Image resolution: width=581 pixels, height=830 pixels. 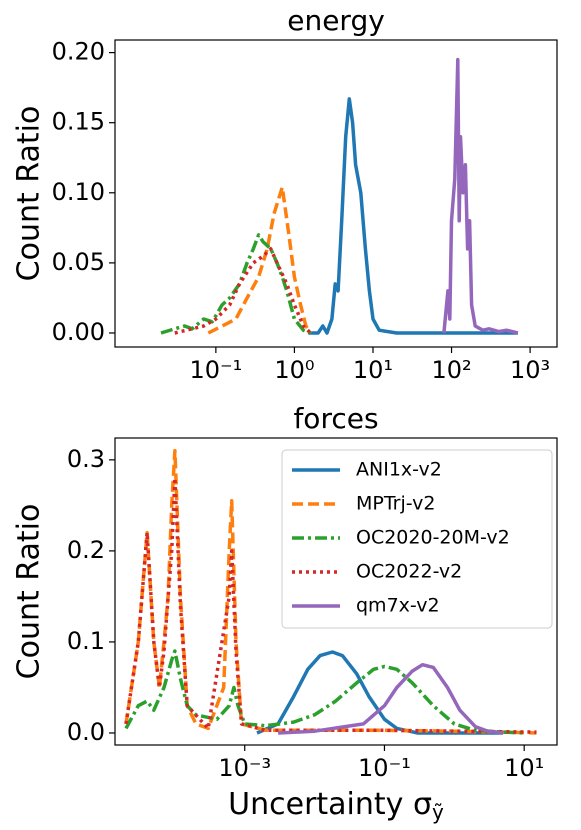 I want to click on y-tick-label: 0.10, so click(x=78, y=192).